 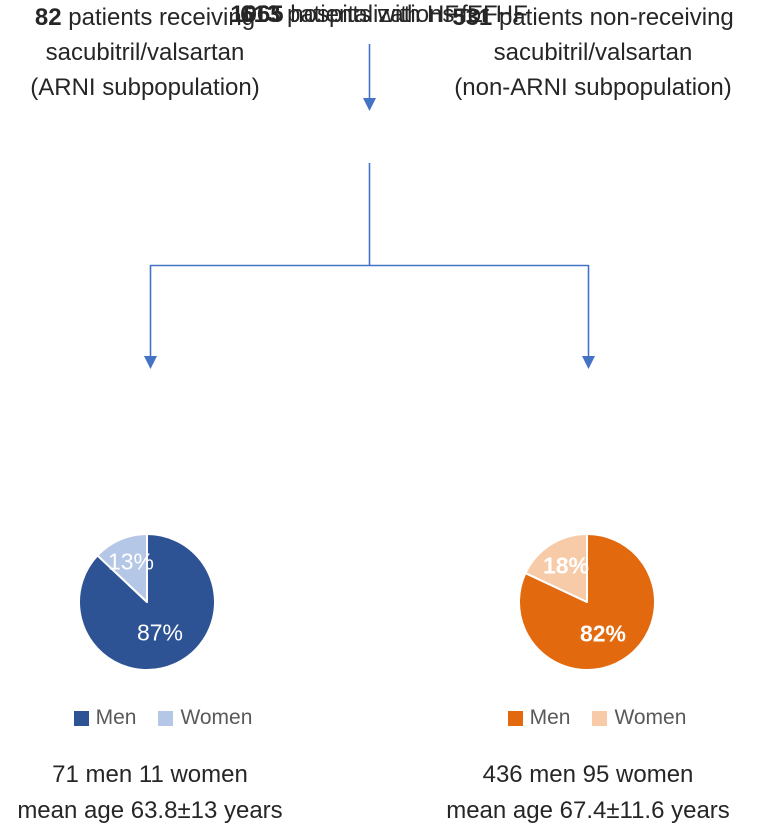 I want to click on arni-legend-item-women: Women, so click(x=205, y=718).